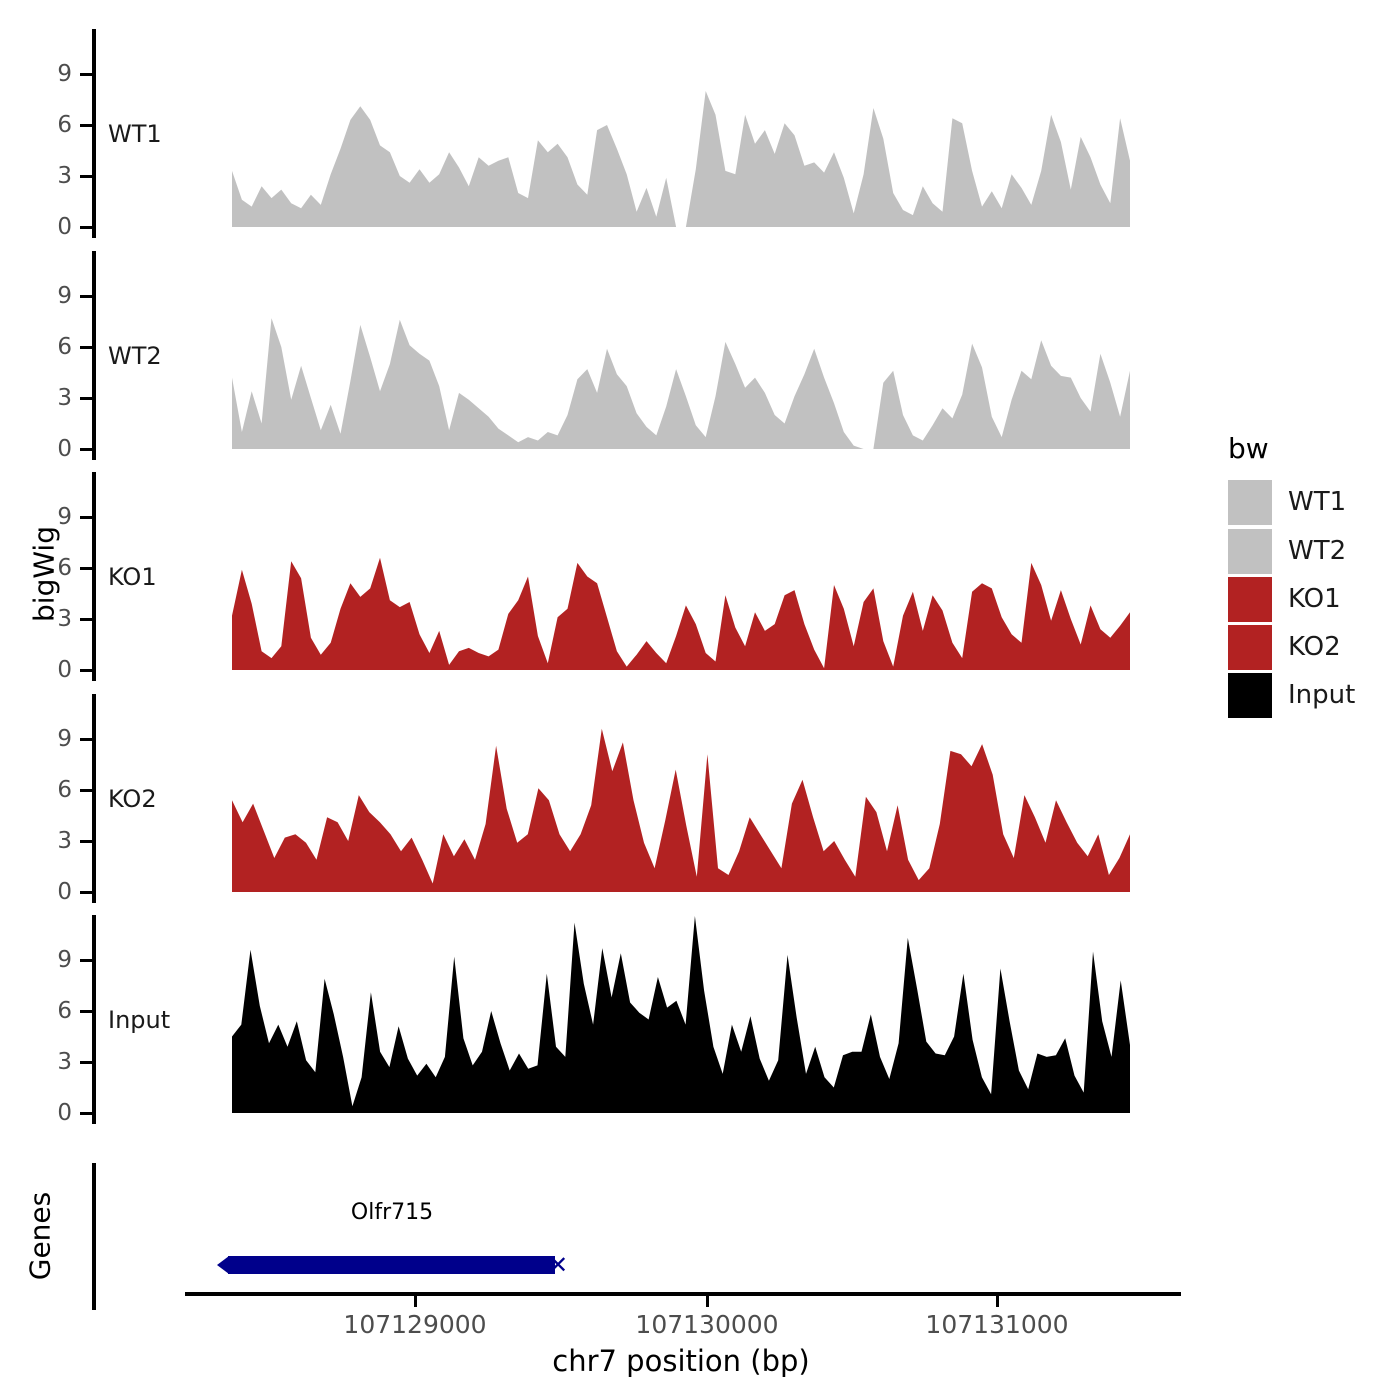 The width and height of the screenshot is (1400, 1400). Describe the element at coordinates (1250, 647) in the screenshot. I see `legend-key-ko2` at that location.